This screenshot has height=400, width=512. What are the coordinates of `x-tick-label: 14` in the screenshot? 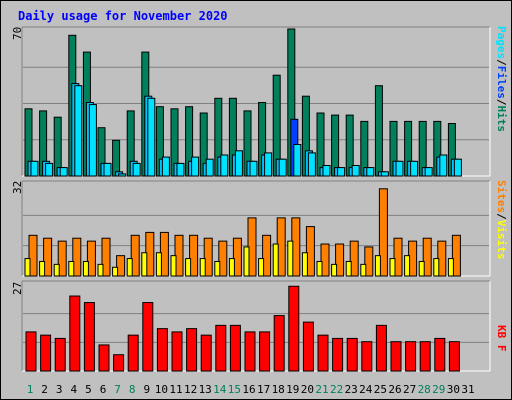 It's located at (220, 389).